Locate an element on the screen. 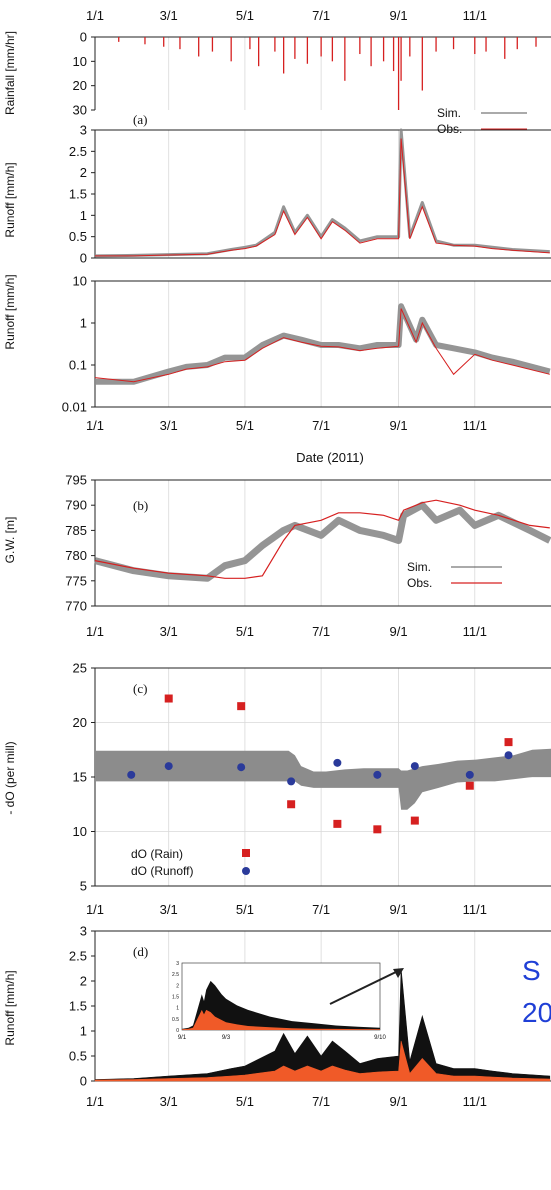 This screenshot has height=1190, width=551. inset-y-tick-label: 0 is located at coordinates (177, 1031).